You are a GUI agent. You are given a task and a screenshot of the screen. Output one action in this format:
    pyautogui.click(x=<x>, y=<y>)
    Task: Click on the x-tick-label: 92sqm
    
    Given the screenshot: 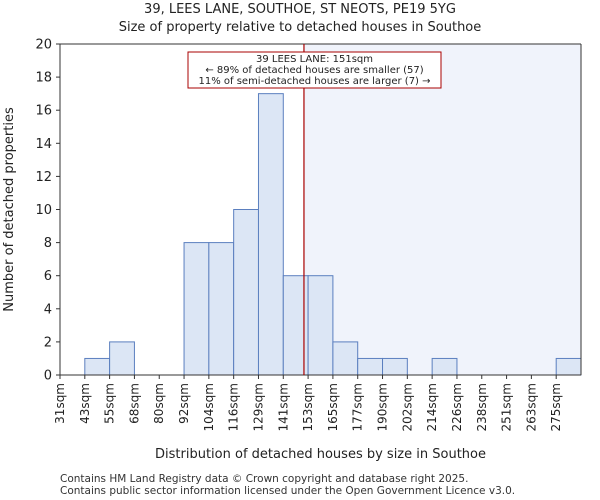 What is the action you would take?
    pyautogui.click(x=184, y=403)
    